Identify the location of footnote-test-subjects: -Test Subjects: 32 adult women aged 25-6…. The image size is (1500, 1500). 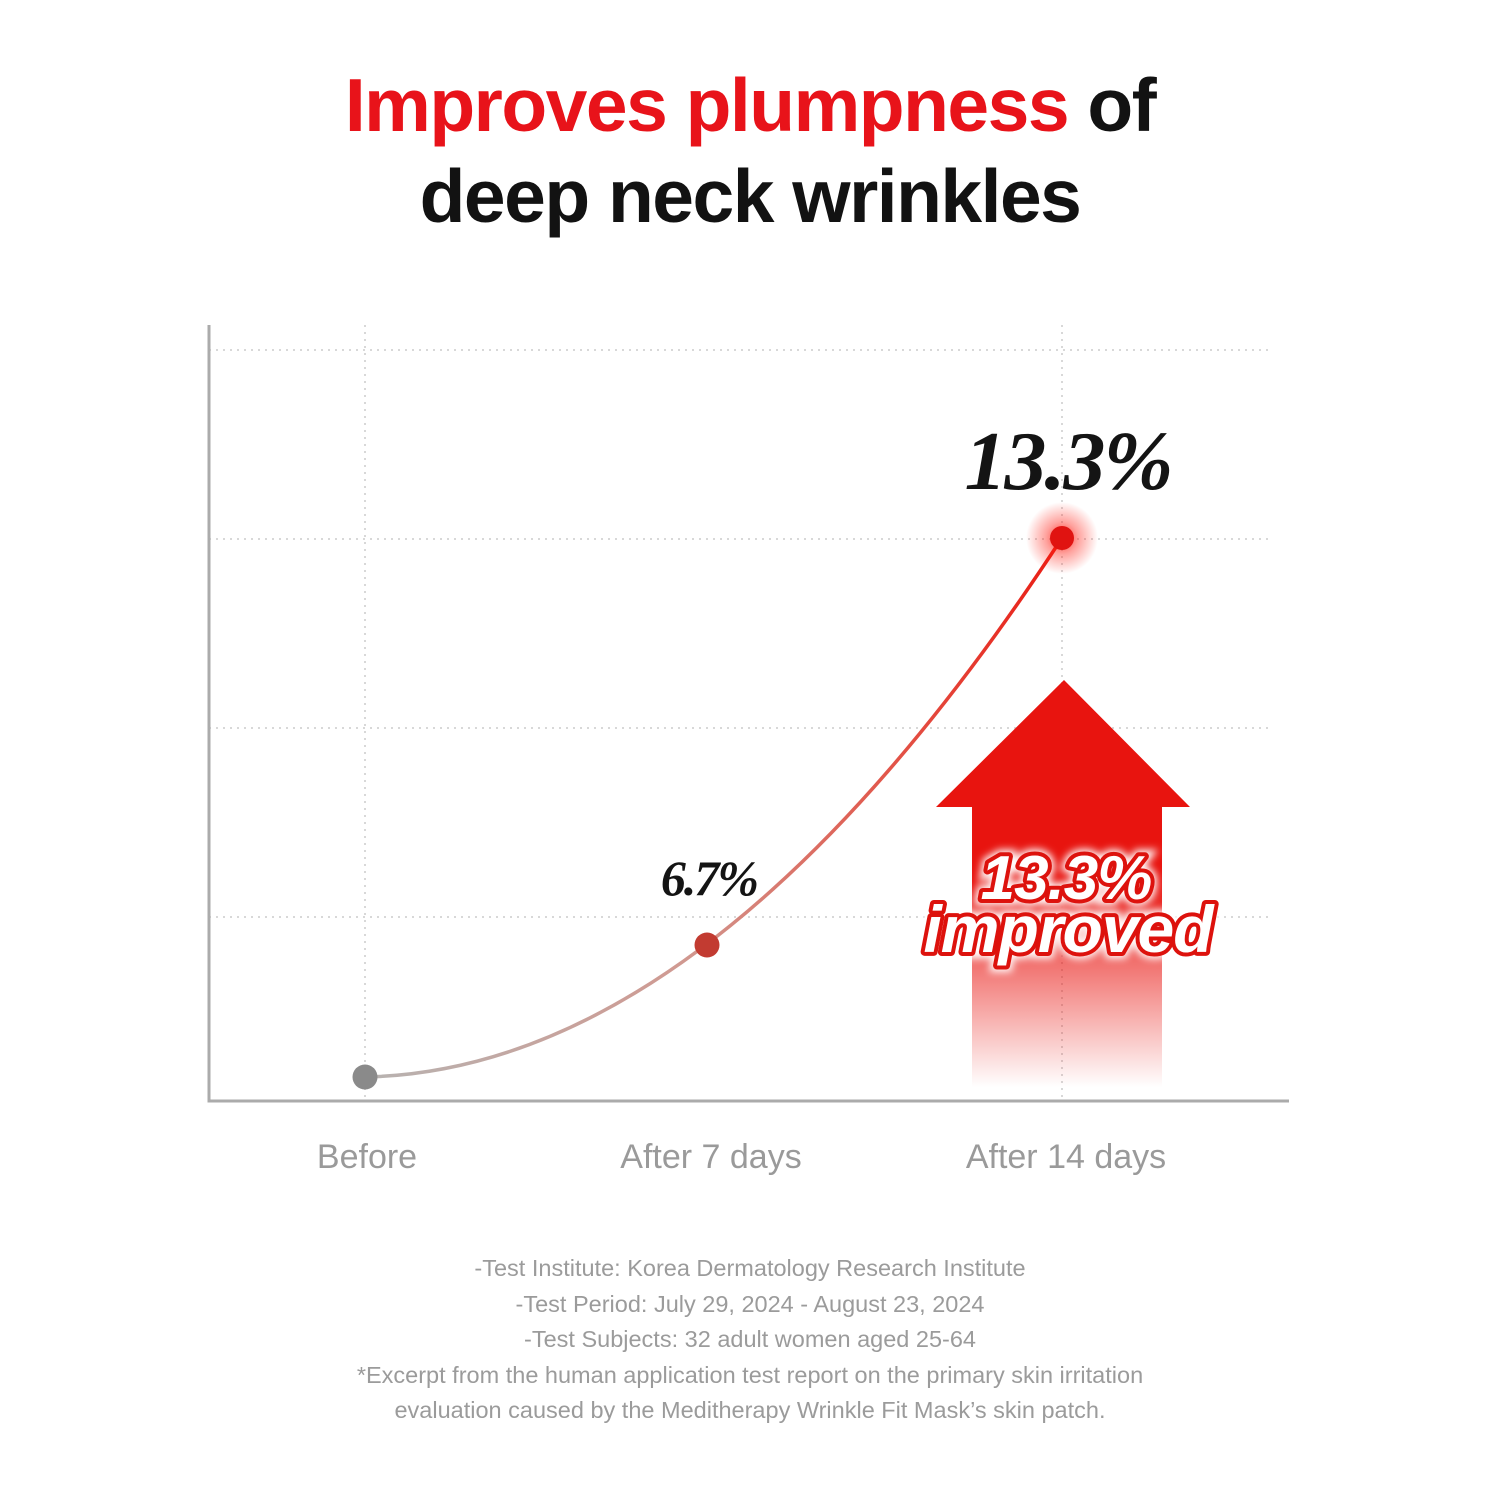
(750, 1339).